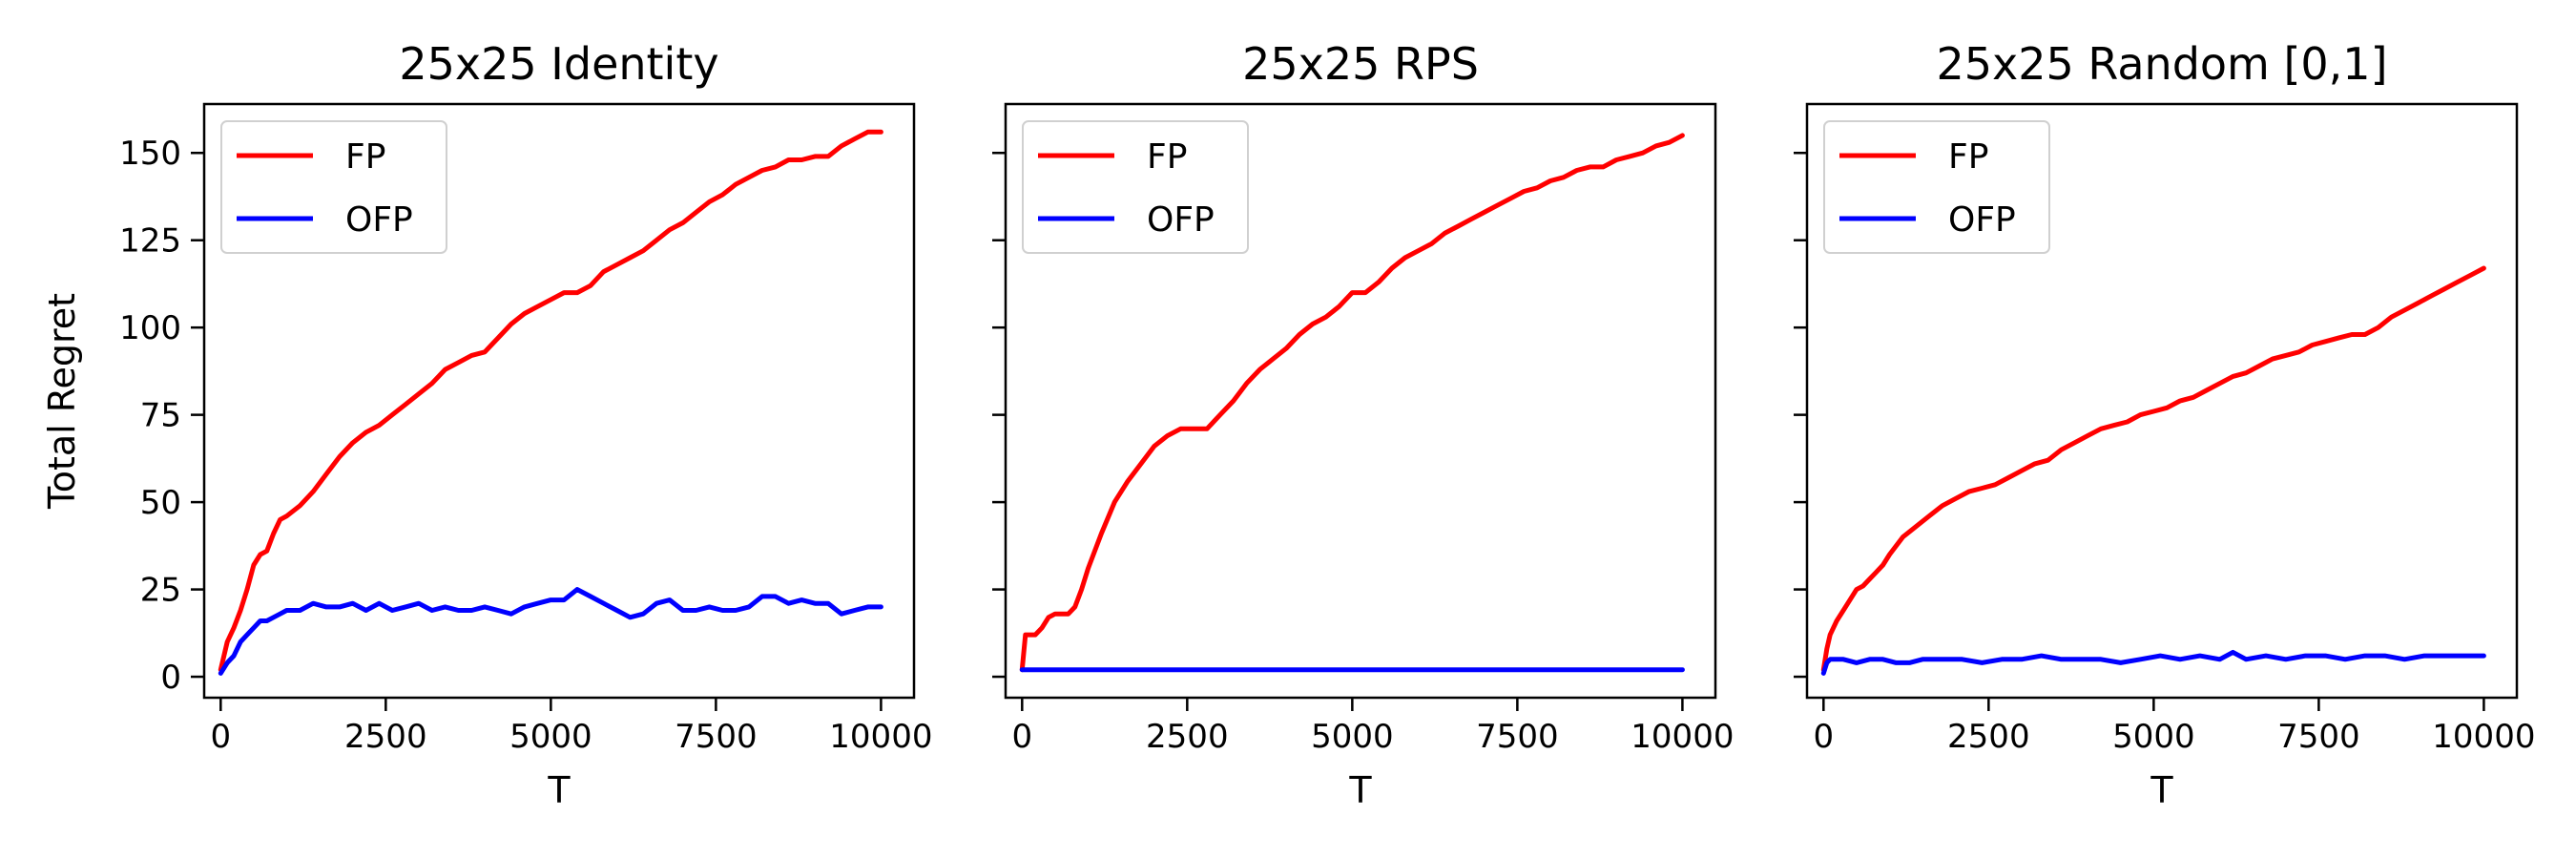  I want to click on series-line-fp, so click(2153, 469).